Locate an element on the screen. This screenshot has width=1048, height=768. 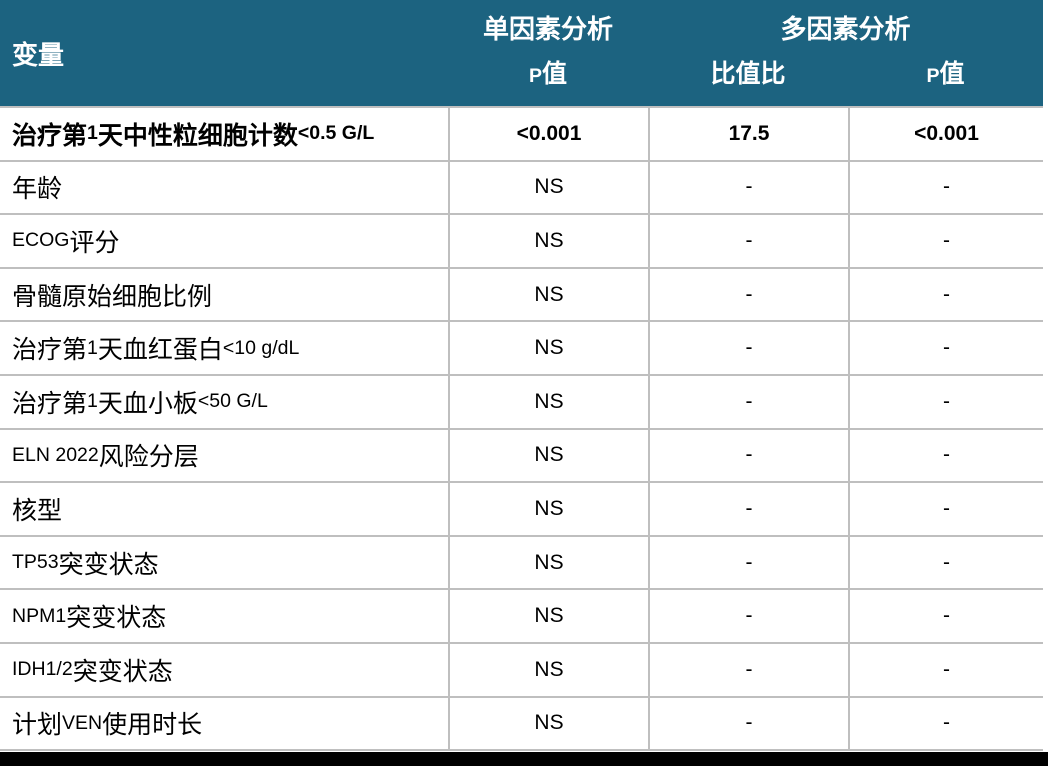
table-row: 计划 VEN 使用时长 NS - - is located at coordinates (521, 724).